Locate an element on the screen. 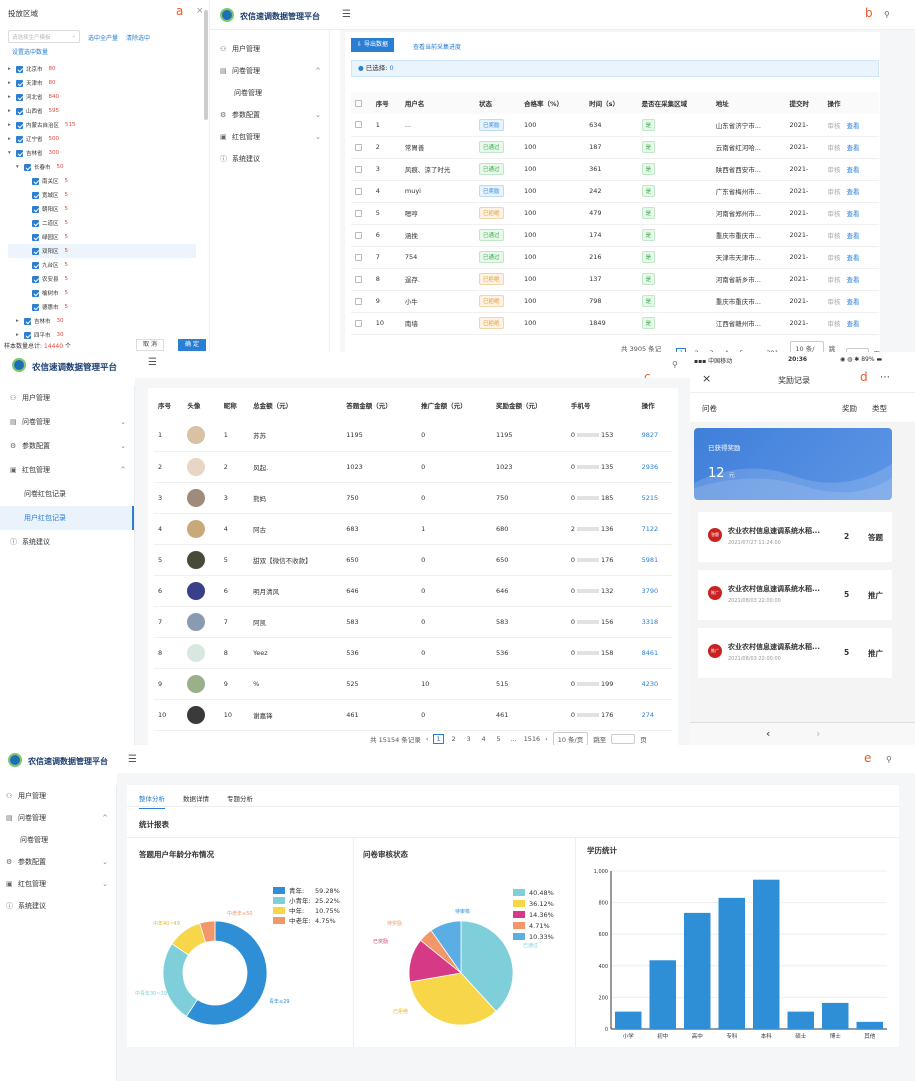 This screenshot has width=915, height=1081. tree-node: ▸ 天津市 80 is located at coordinates (102, 83).